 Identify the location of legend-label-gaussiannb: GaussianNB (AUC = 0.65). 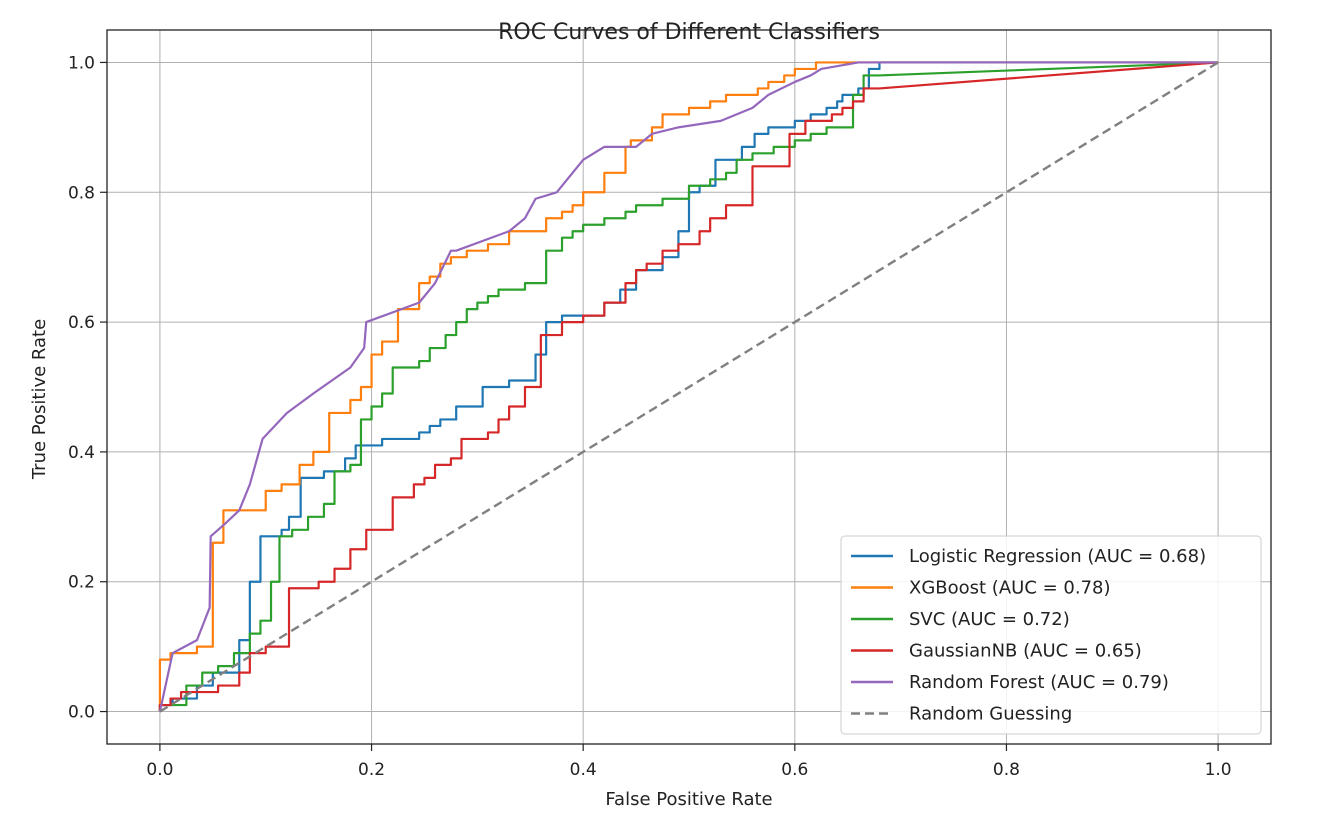
(1025, 651).